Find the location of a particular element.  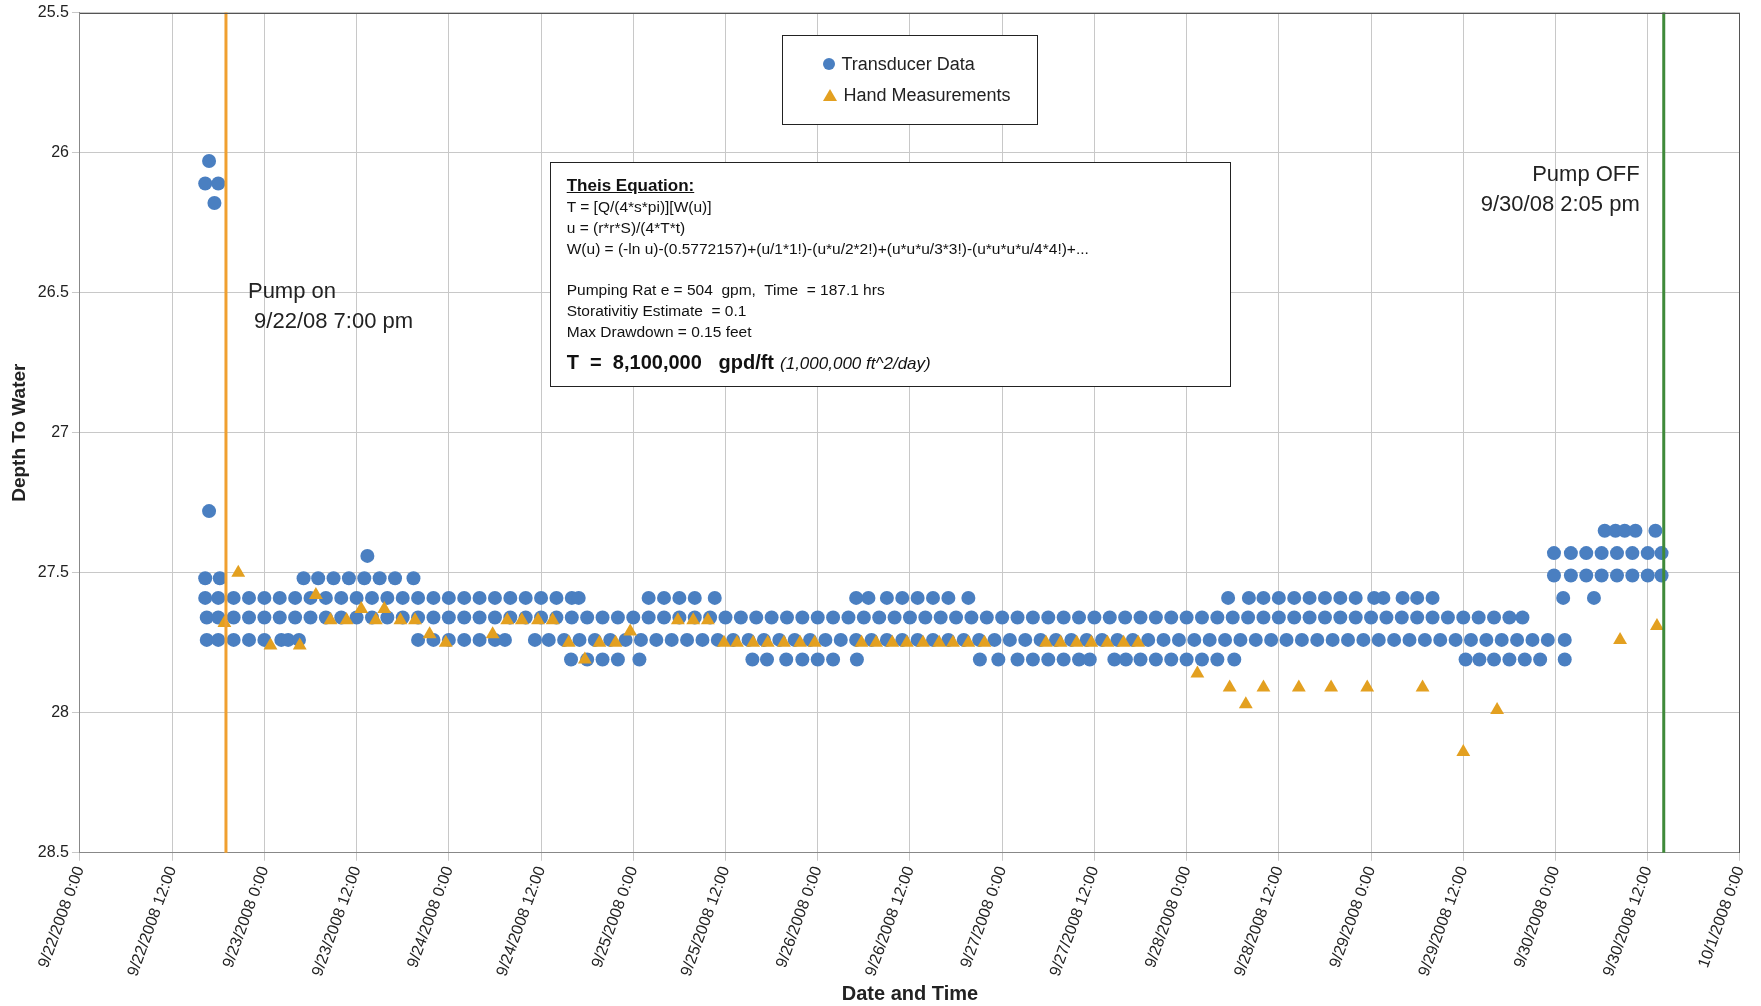

annotation: Pumping Rat e = 504 gpm, Time = 187.1 hrs is located at coordinates (726, 290).